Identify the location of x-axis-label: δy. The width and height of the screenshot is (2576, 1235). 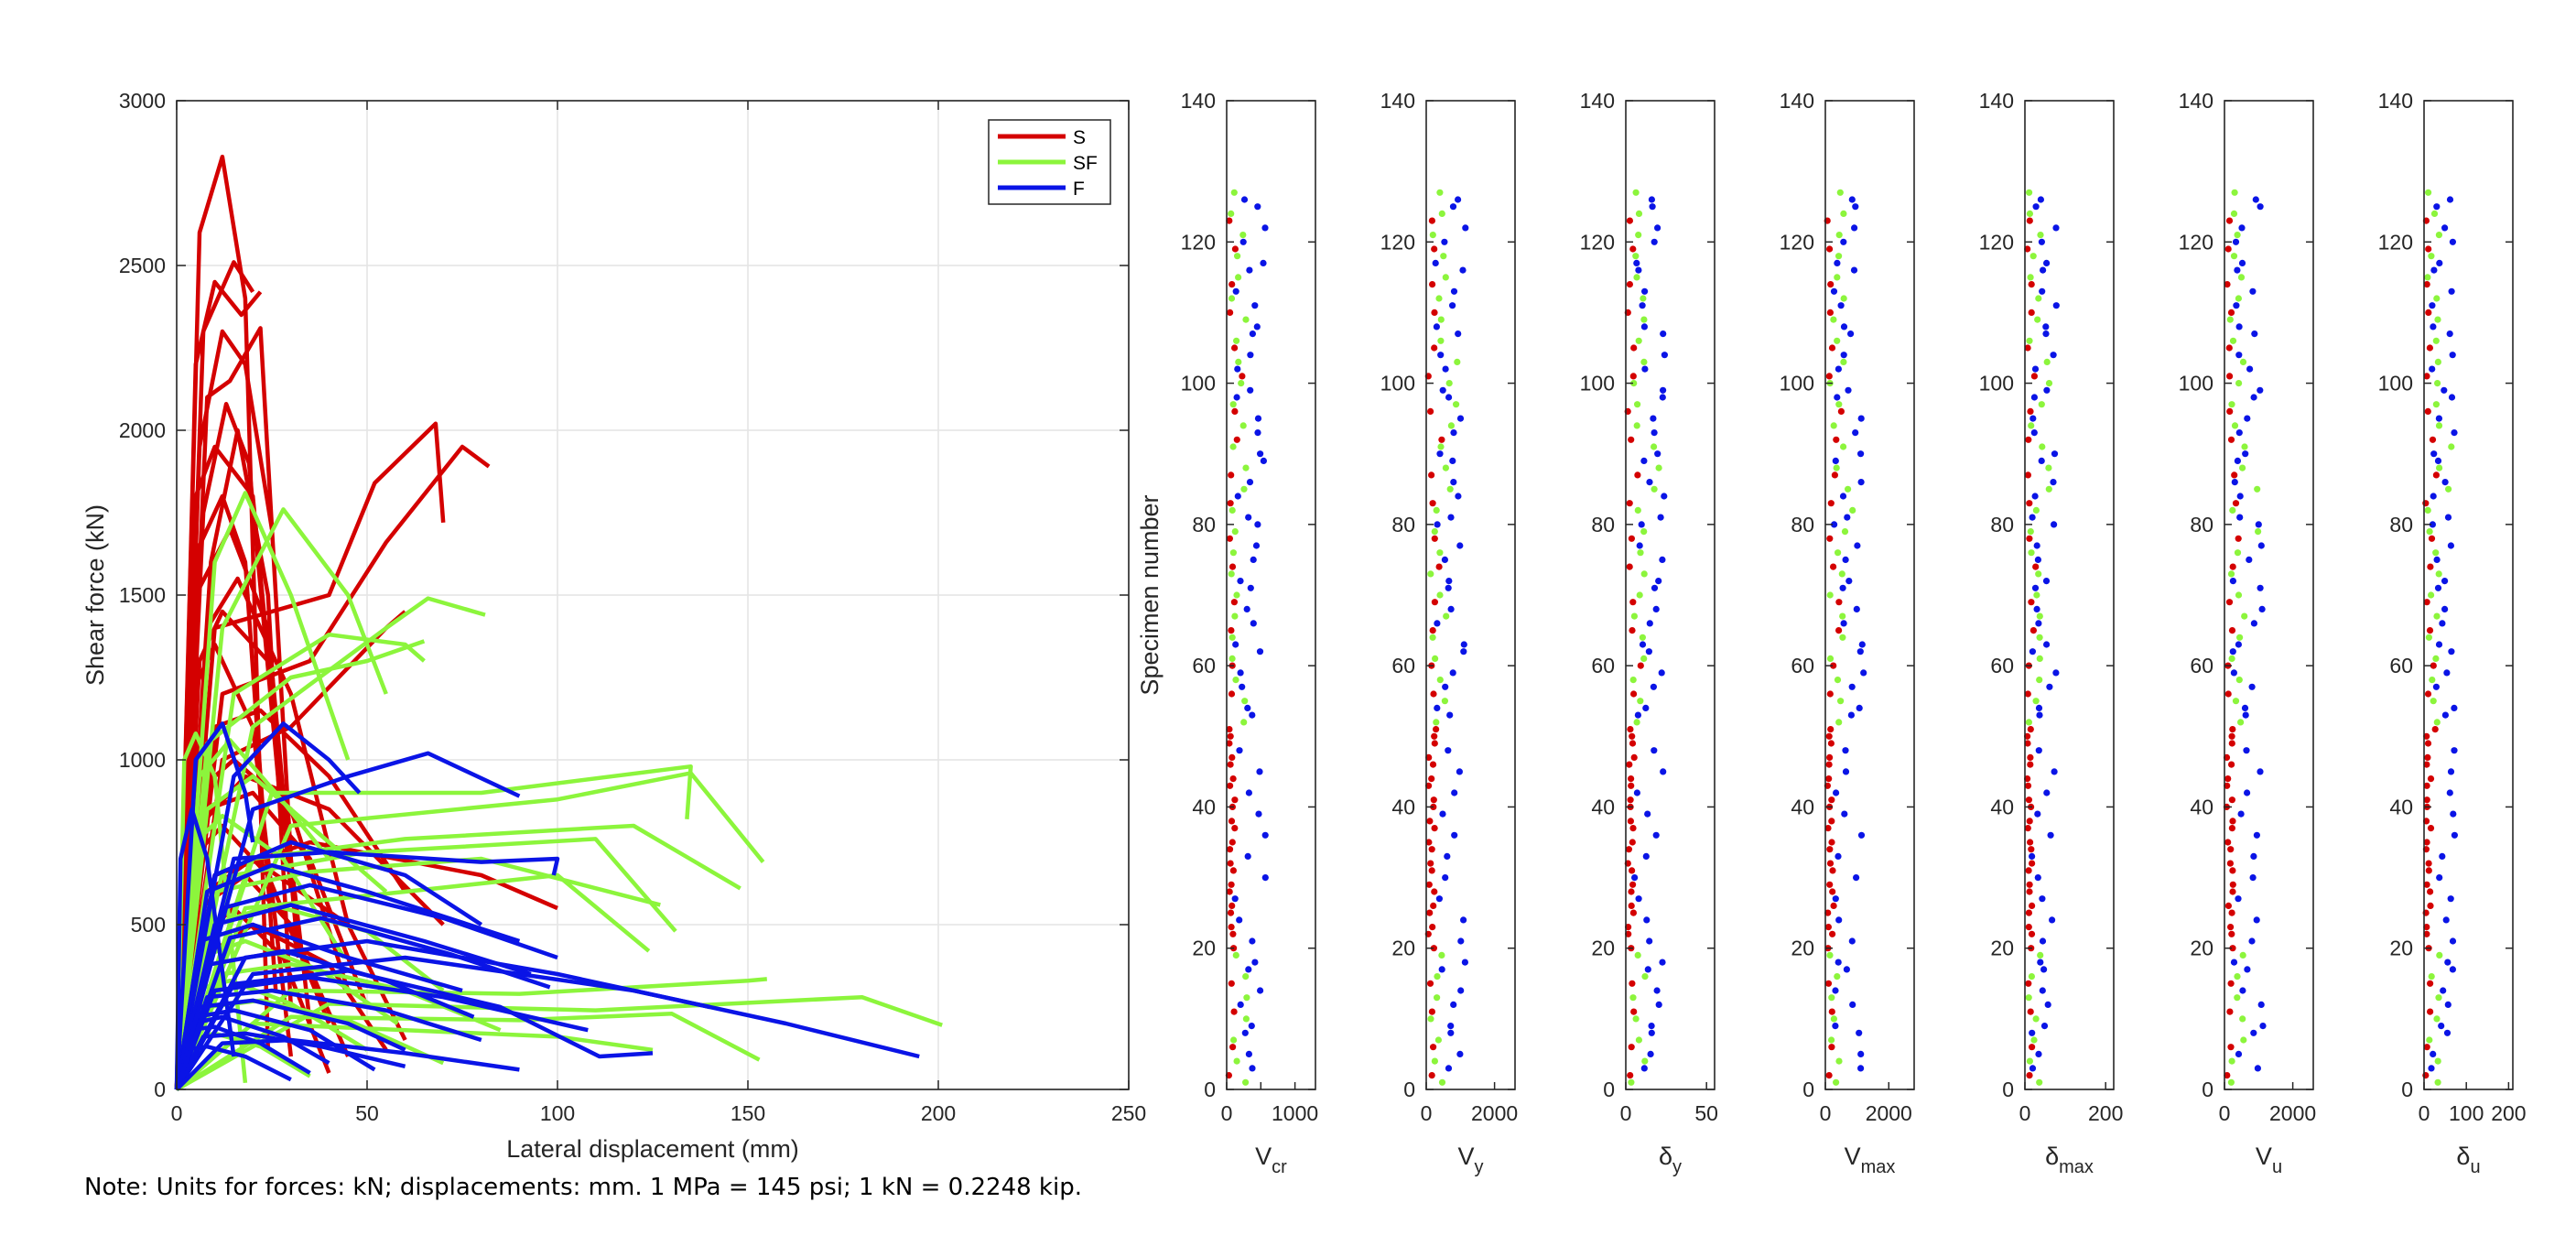
(1670, 1160).